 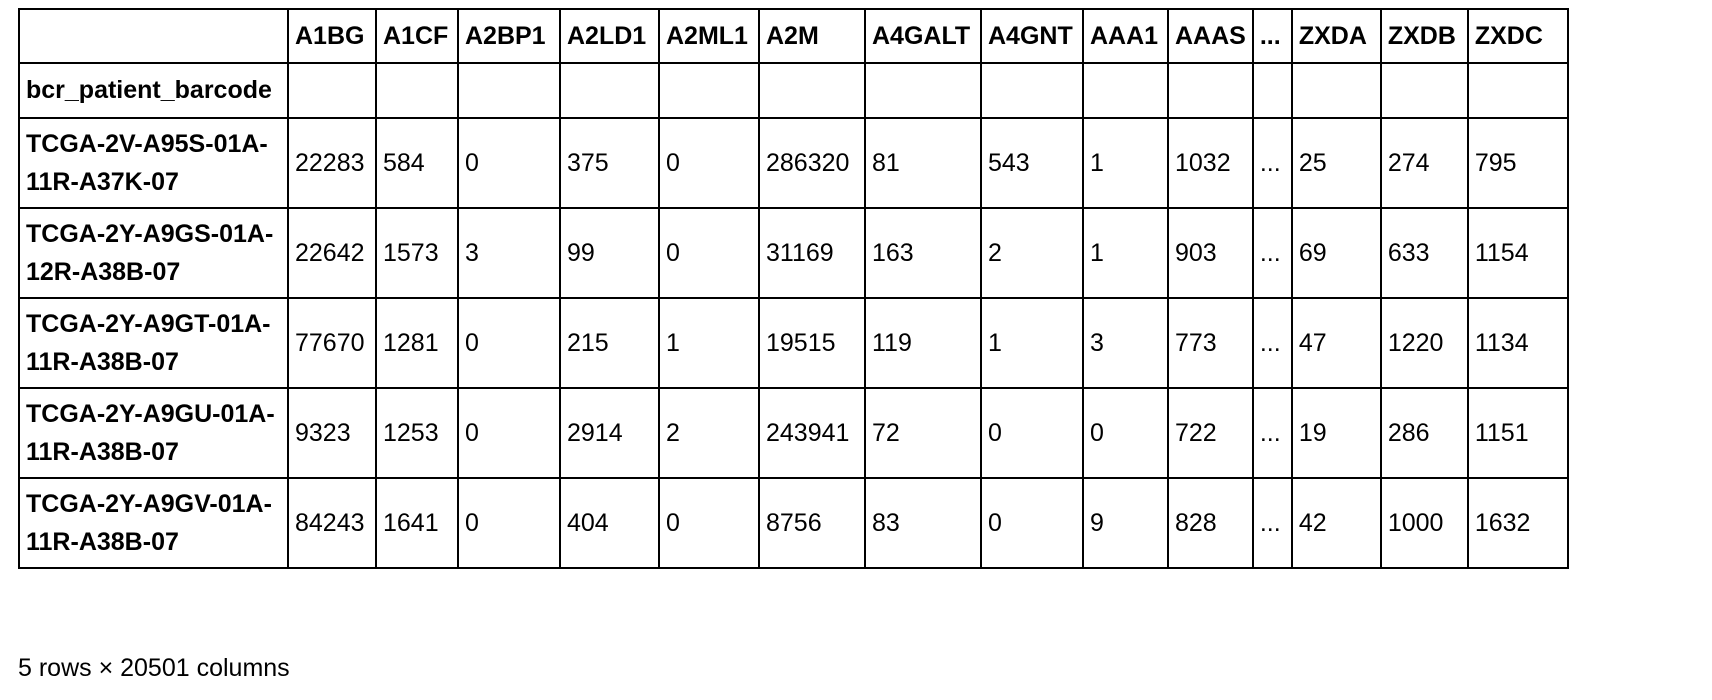 I want to click on table-cell: 243941, so click(x=812, y=433).